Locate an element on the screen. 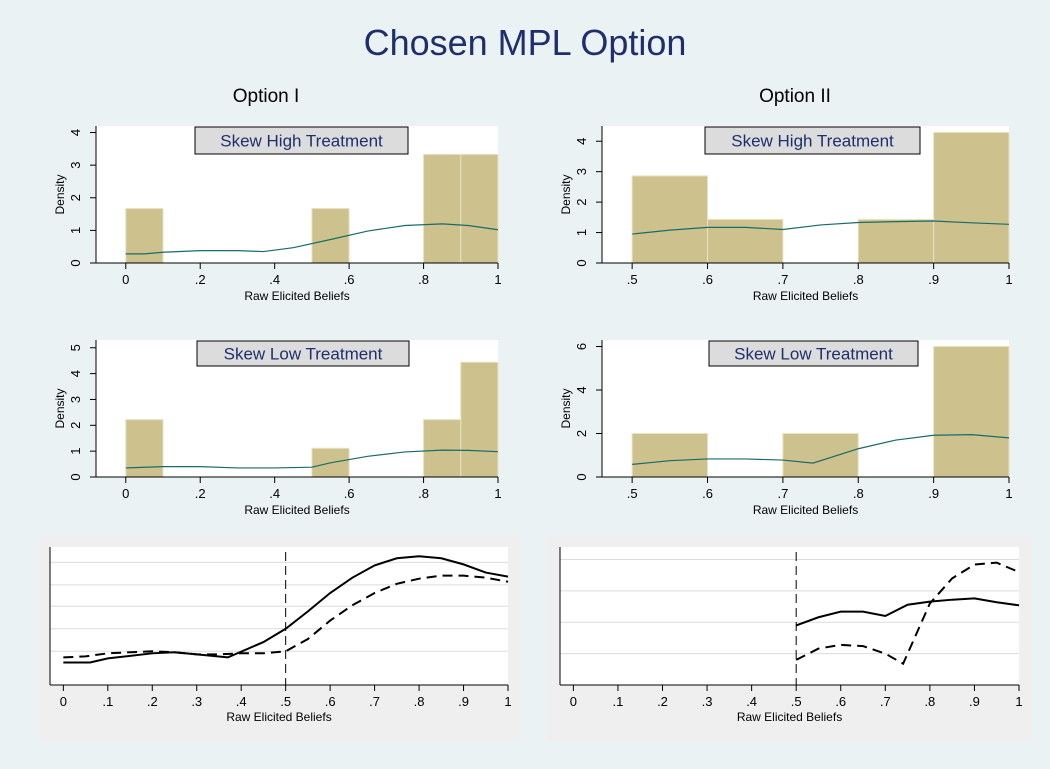 This screenshot has height=769, width=1050. plot-area is located at coordinates (279, 616).